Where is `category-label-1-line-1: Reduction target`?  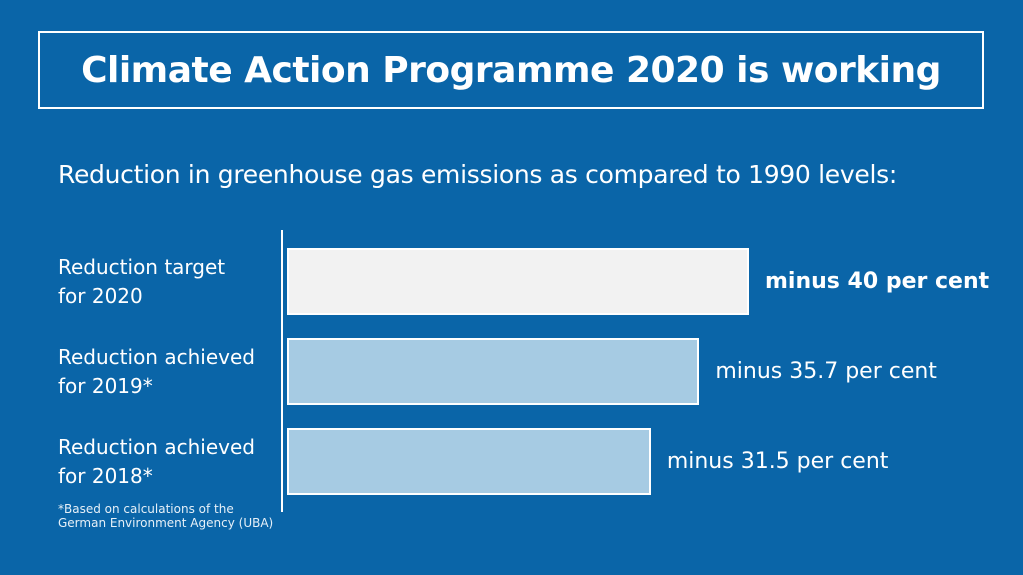
category-label-1-line-1: Reduction target is located at coordinates (142, 267).